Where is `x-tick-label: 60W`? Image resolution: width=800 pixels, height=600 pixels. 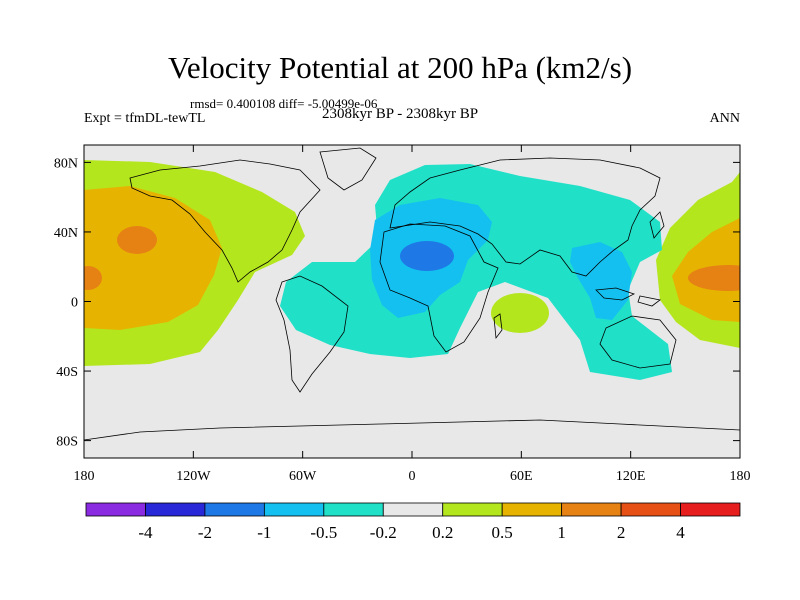
x-tick-label: 60W is located at coordinates (303, 476).